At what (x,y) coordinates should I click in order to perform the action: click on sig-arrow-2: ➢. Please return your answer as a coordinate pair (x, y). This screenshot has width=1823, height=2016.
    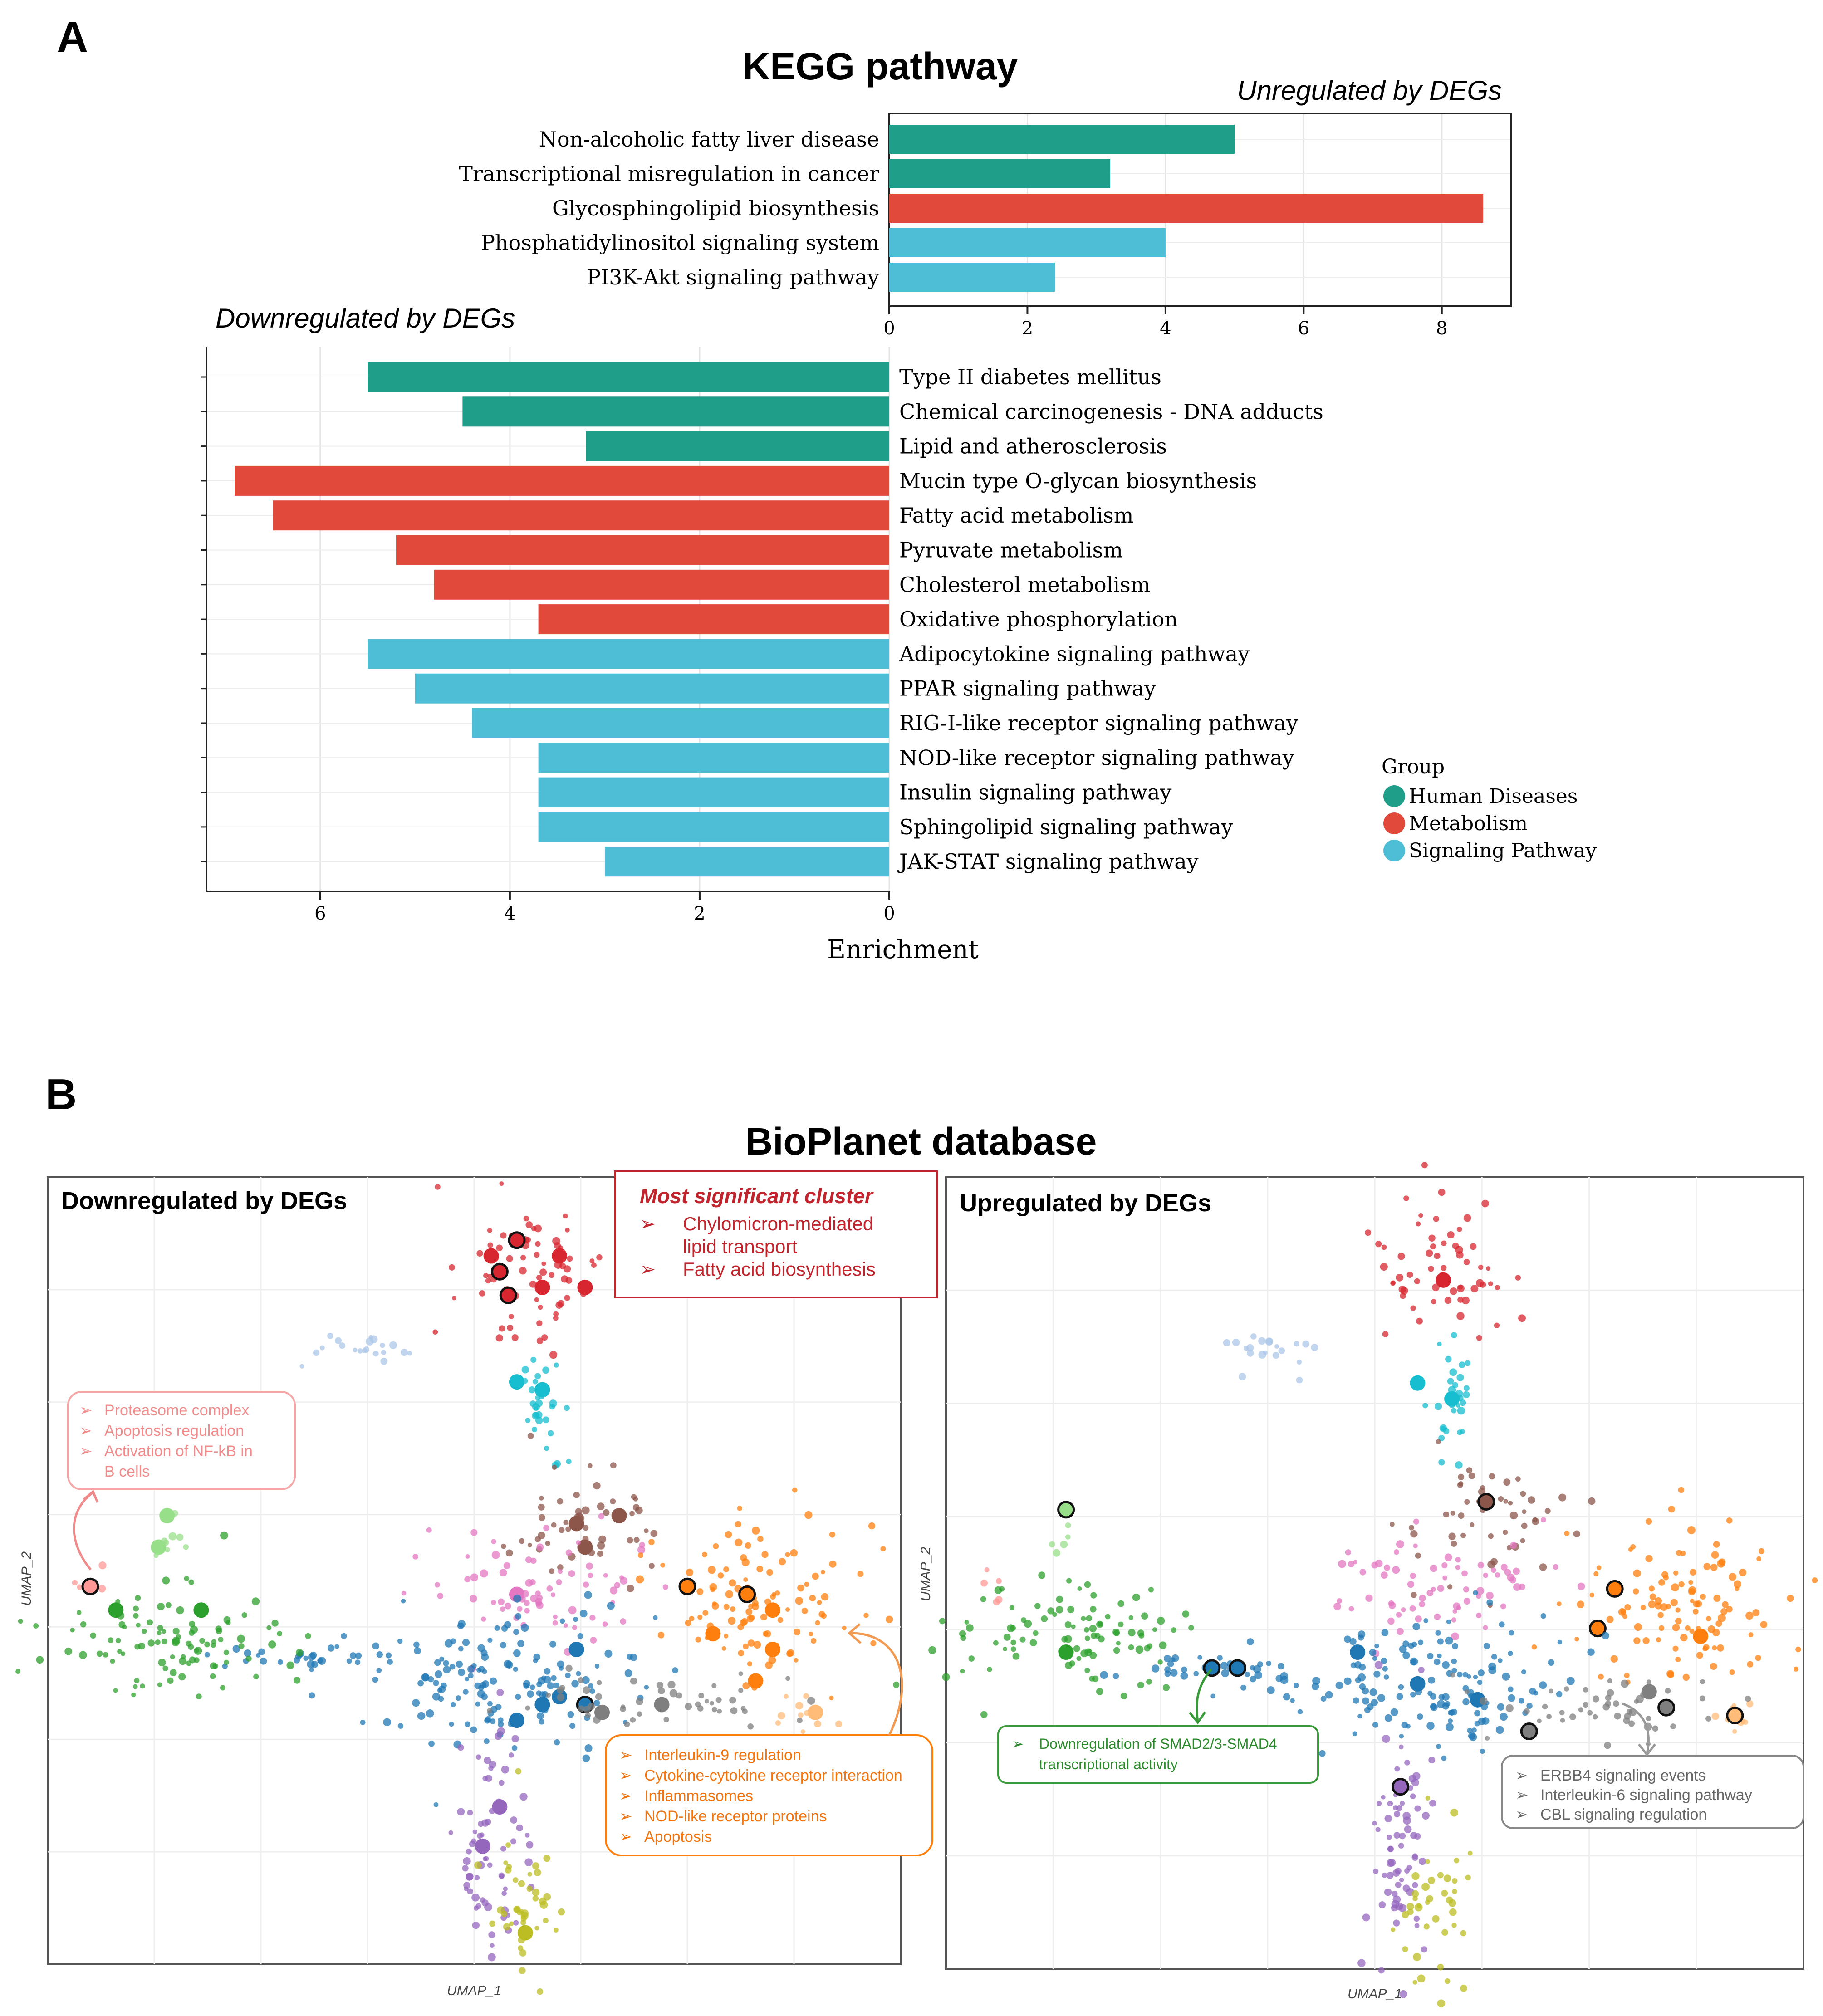
    Looking at the image, I should click on (648, 1269).